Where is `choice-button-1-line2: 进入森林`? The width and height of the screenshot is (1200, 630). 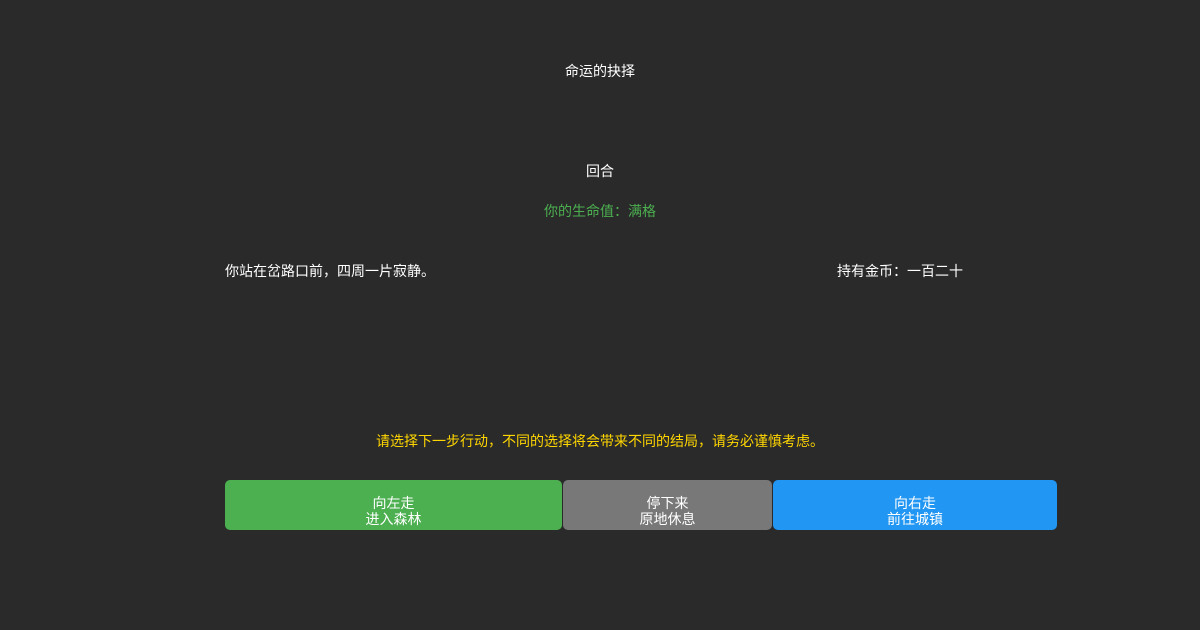
choice-button-1-line2: 进入森林 is located at coordinates (393, 520).